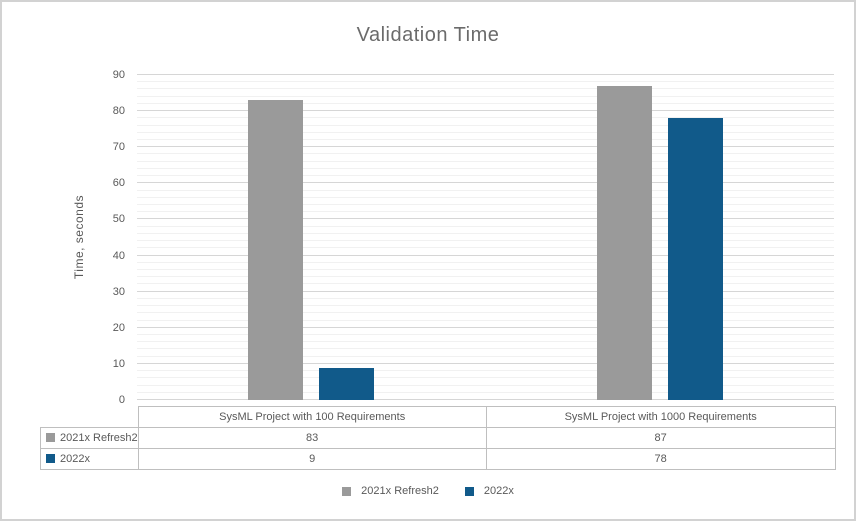 The height and width of the screenshot is (521, 856). I want to click on table-category-header: SysML Project with 1000 Requirements, so click(660, 417).